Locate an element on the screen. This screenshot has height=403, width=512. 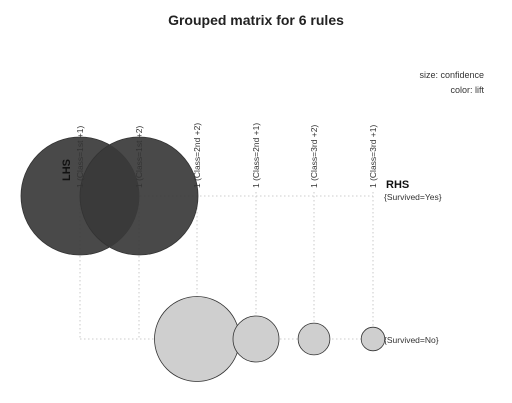
rhs-axis-title: RHS is located at coordinates (397, 185).